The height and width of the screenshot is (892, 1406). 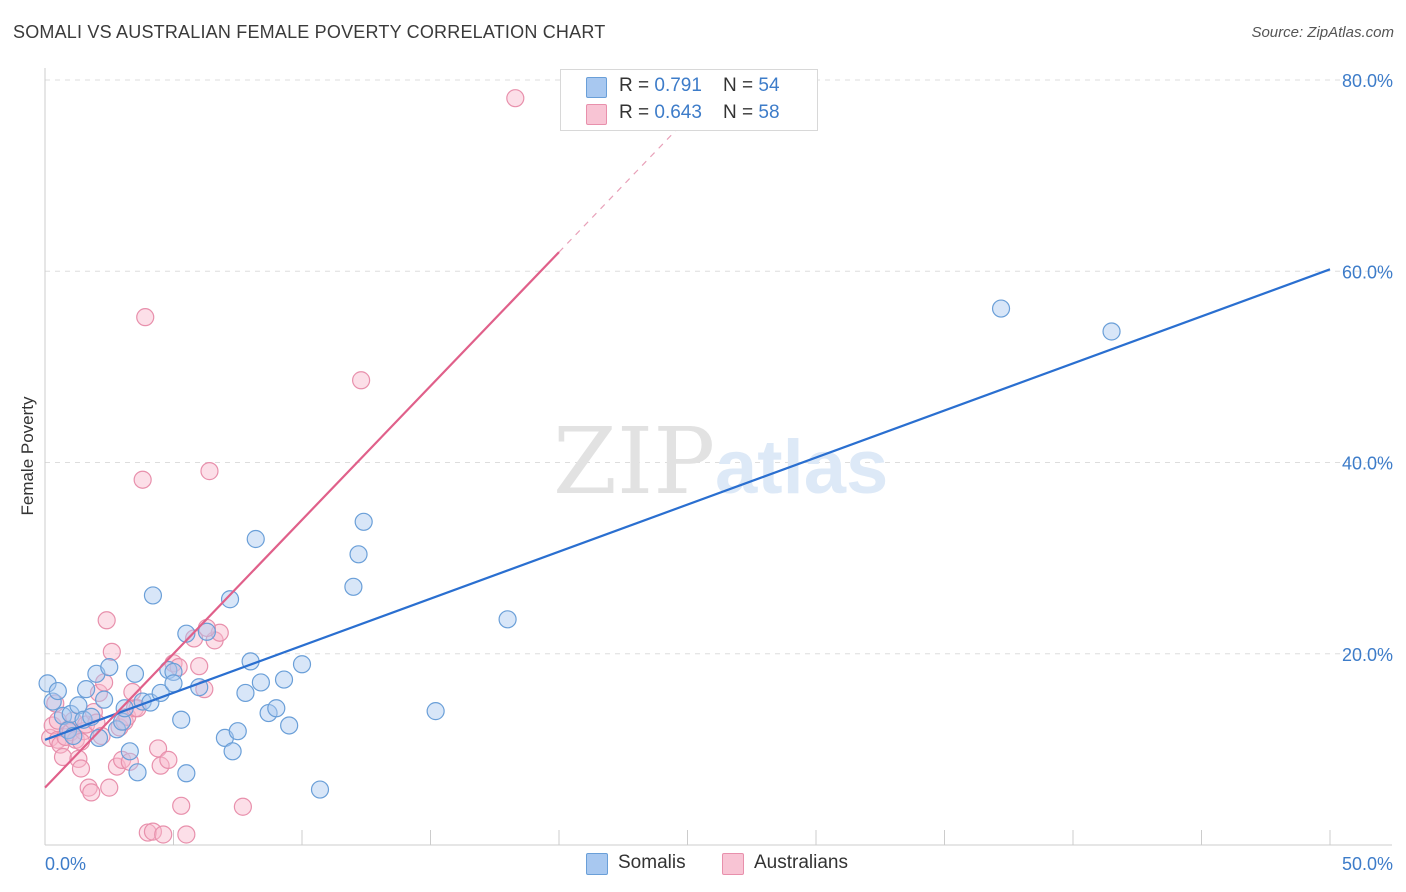 I want to click on bottom-australians-swatch, so click(x=733, y=864).